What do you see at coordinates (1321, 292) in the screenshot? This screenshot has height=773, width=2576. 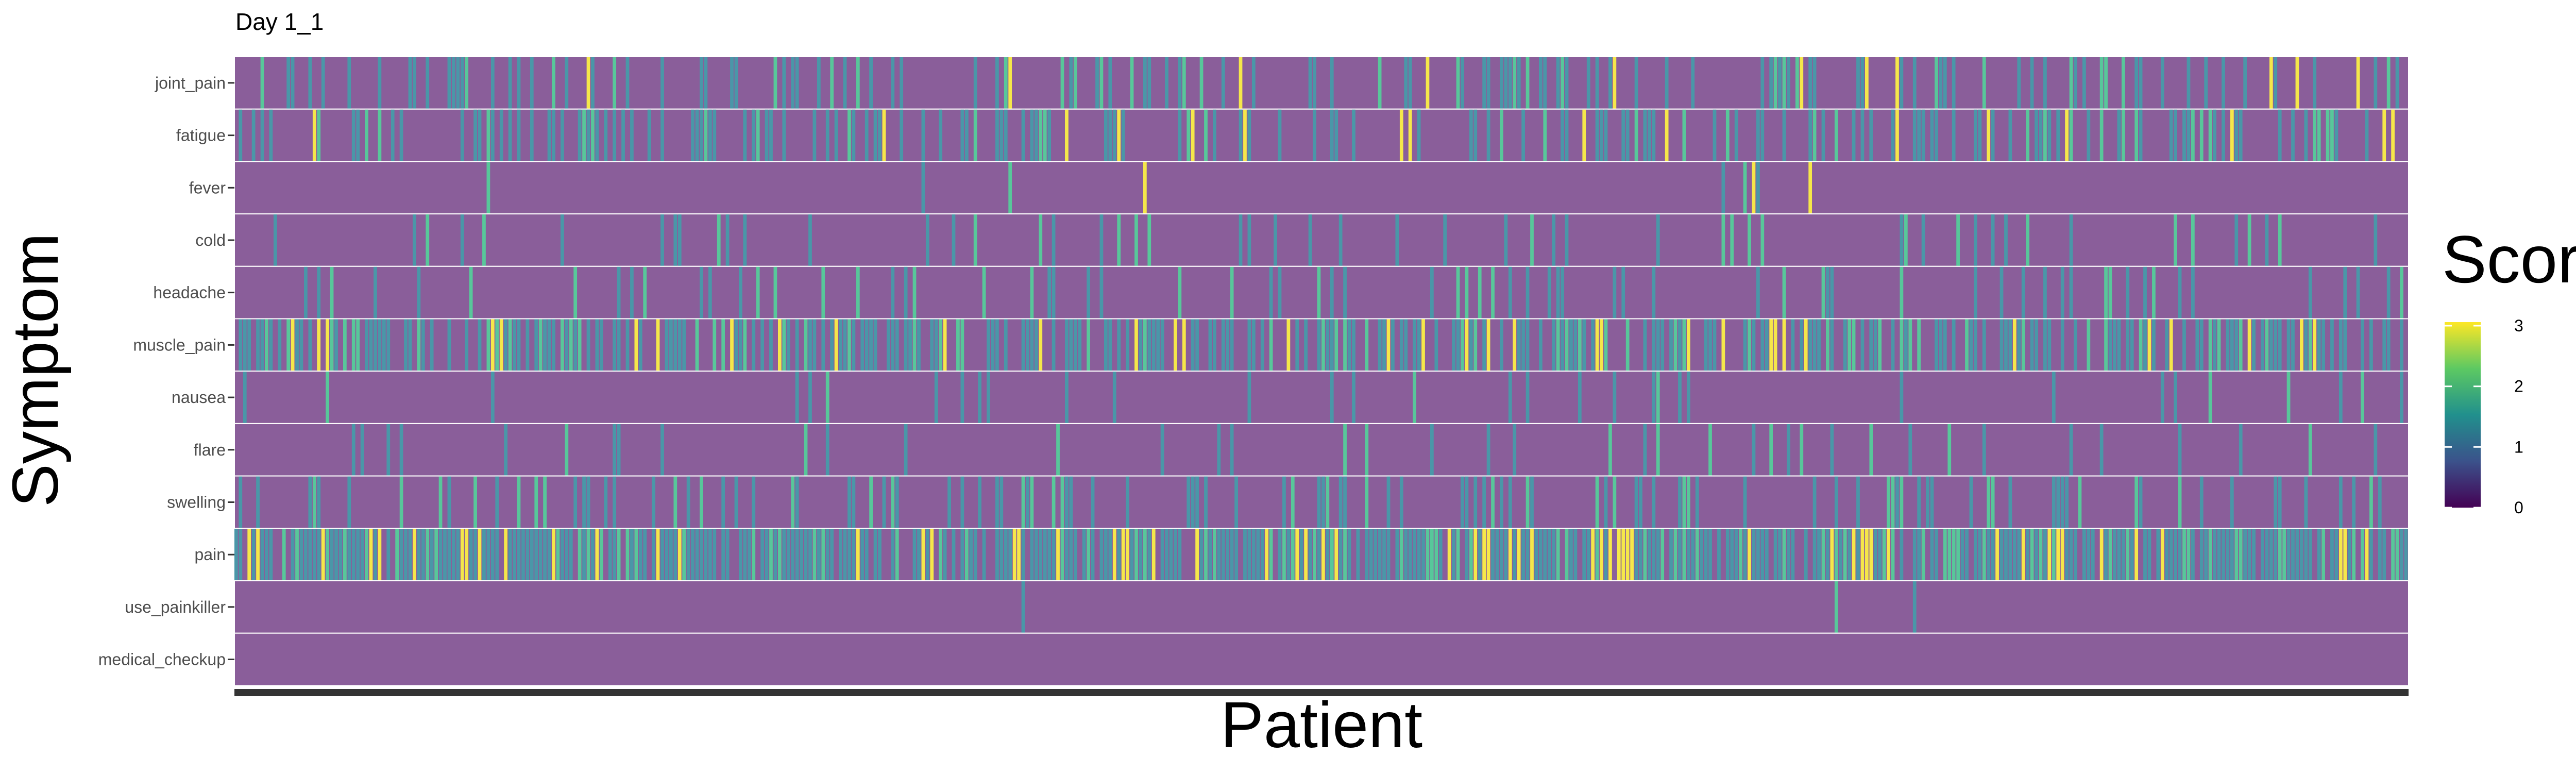 I see `heatmap-row-headache` at bounding box center [1321, 292].